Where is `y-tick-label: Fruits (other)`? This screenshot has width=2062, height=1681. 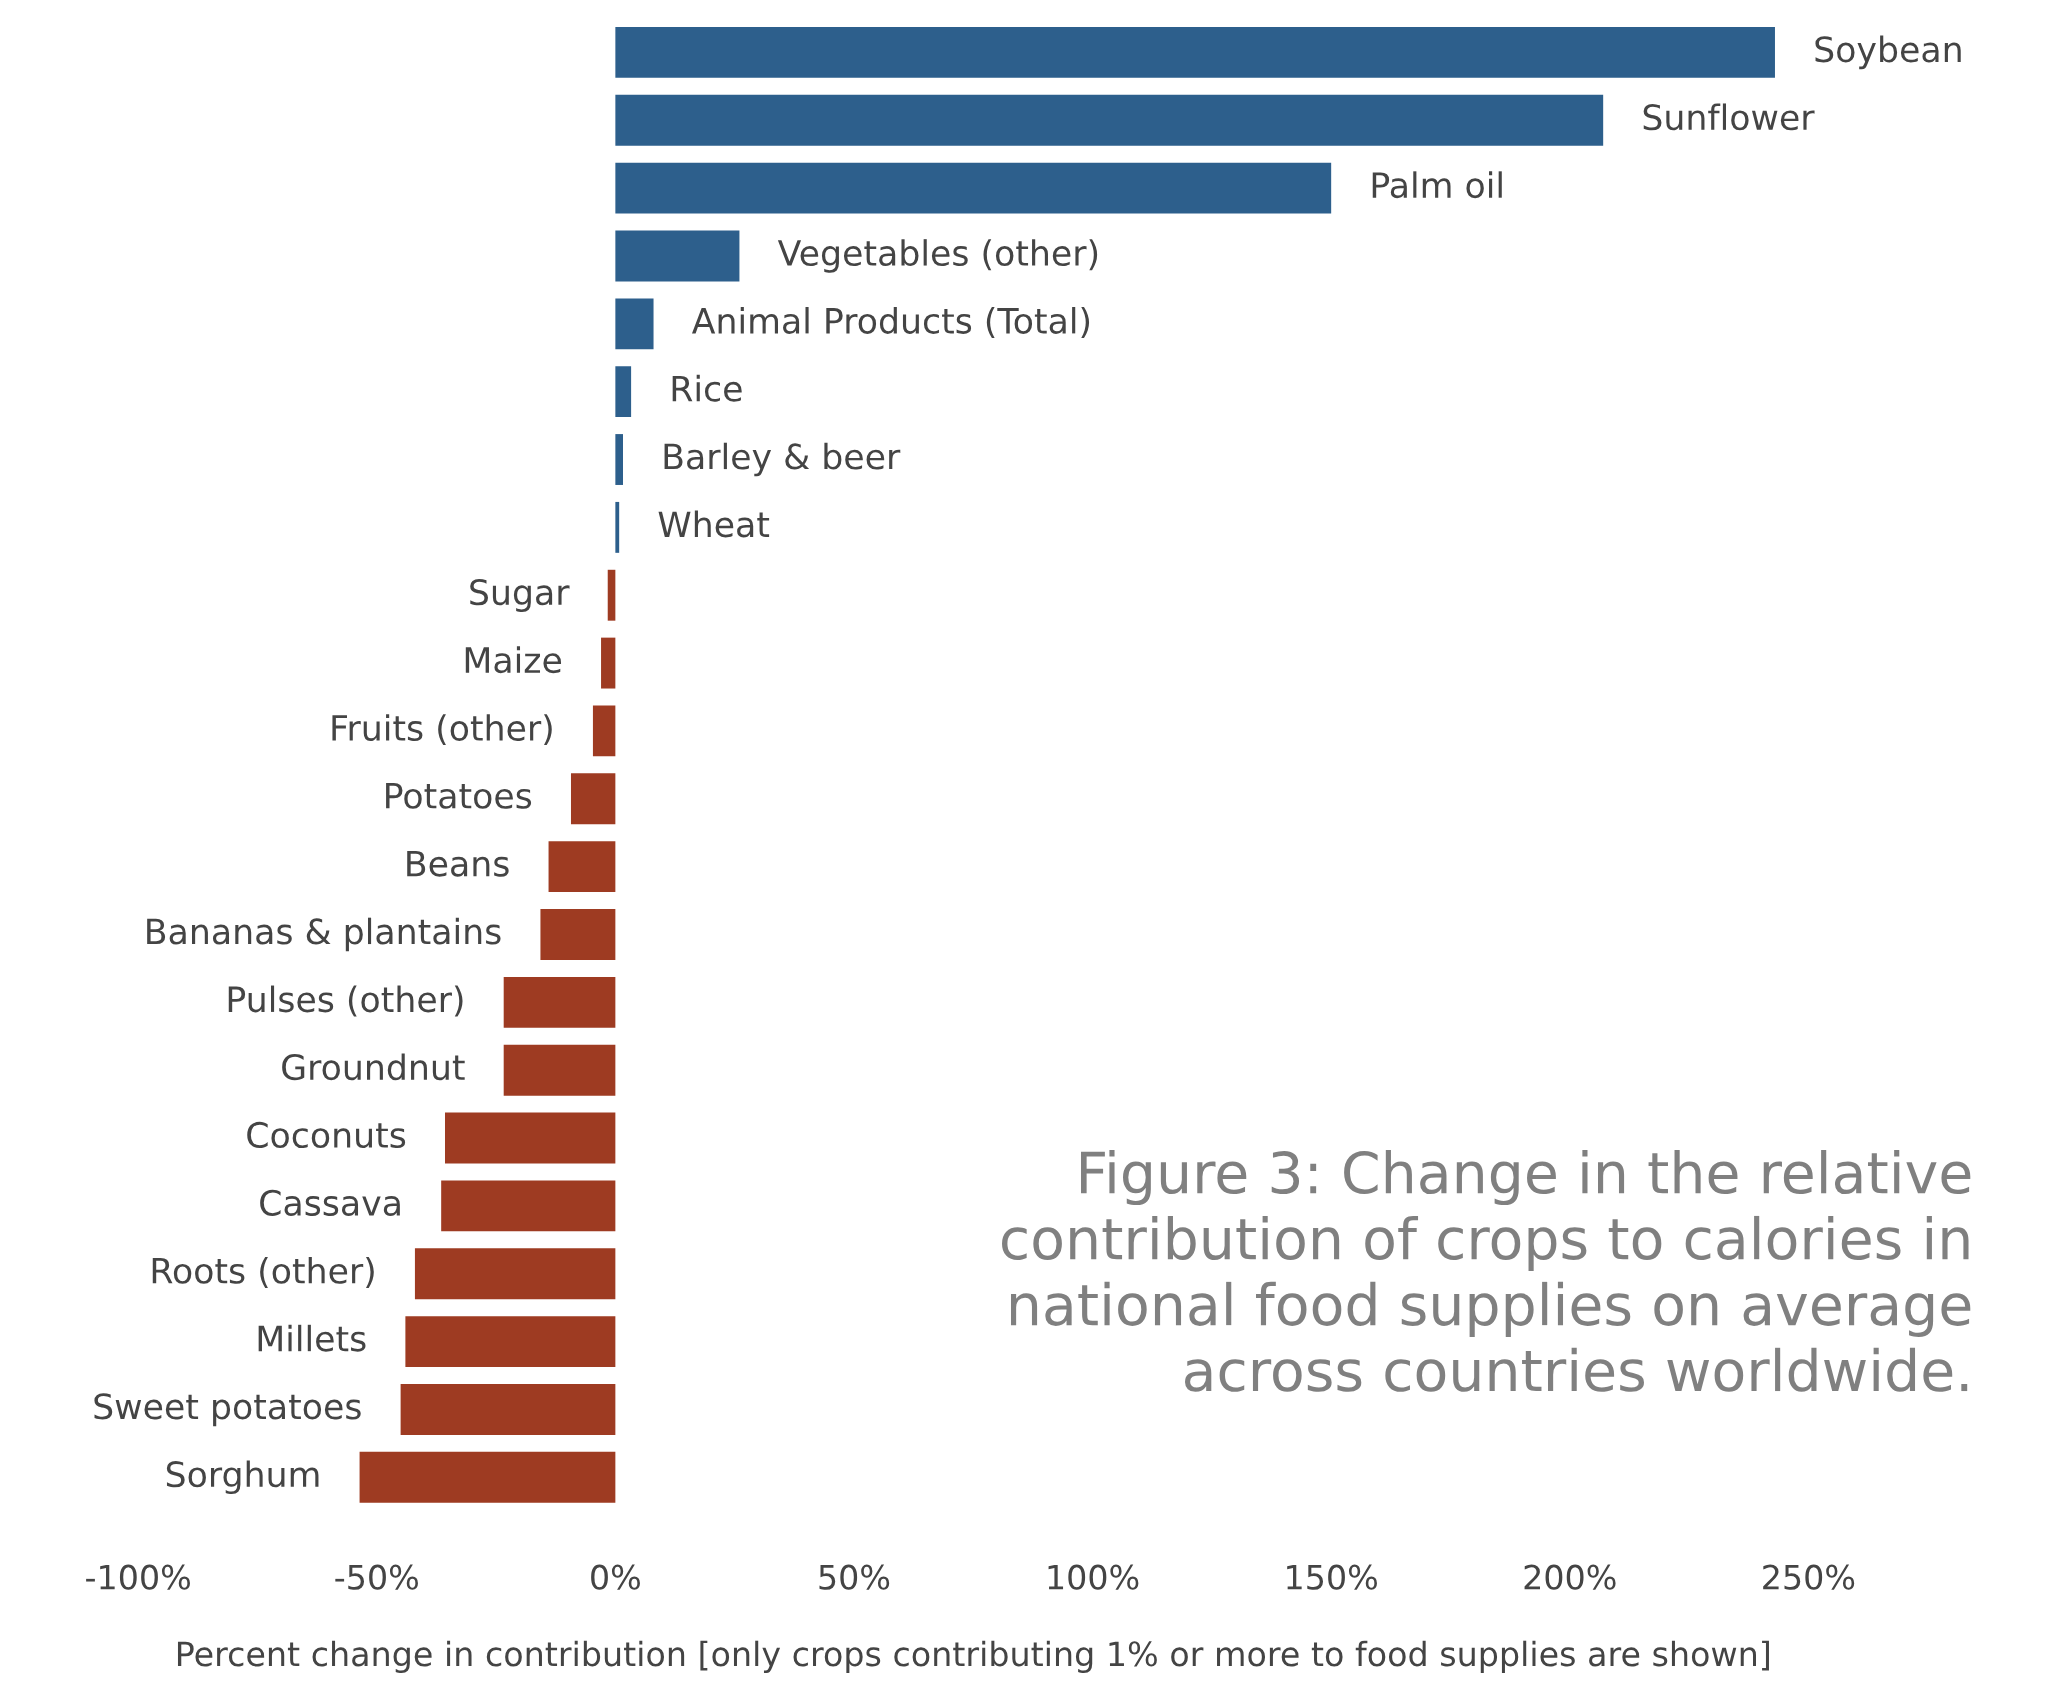
y-tick-label: Fruits (other) is located at coordinates (442, 730).